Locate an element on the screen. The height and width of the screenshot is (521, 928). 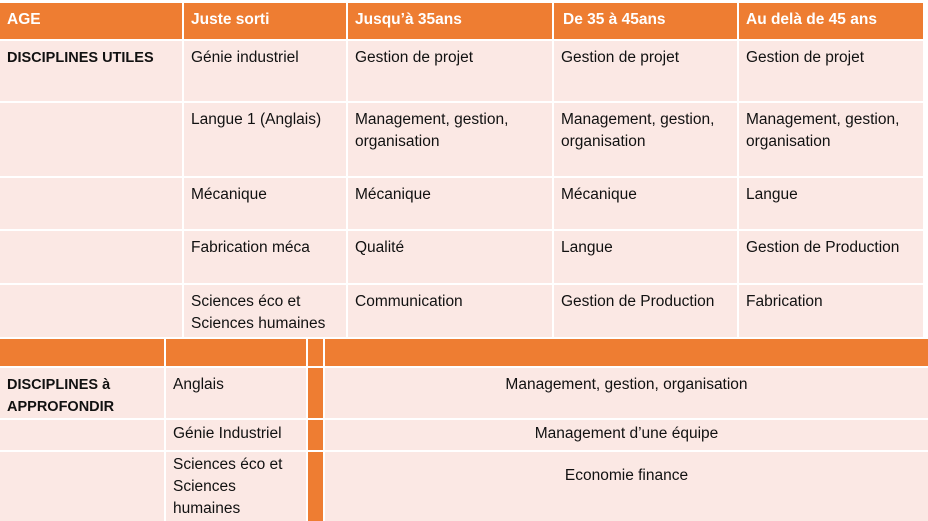
table-cell: Qualité is located at coordinates (450, 257).